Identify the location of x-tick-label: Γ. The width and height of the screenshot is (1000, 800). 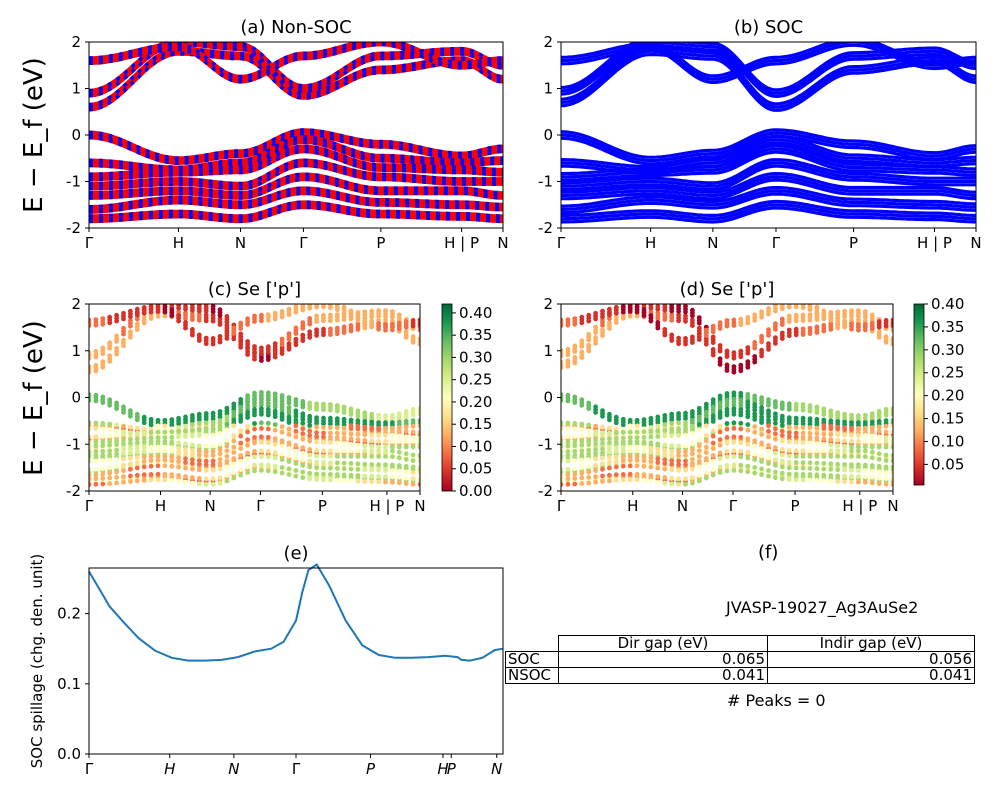
(296, 769).